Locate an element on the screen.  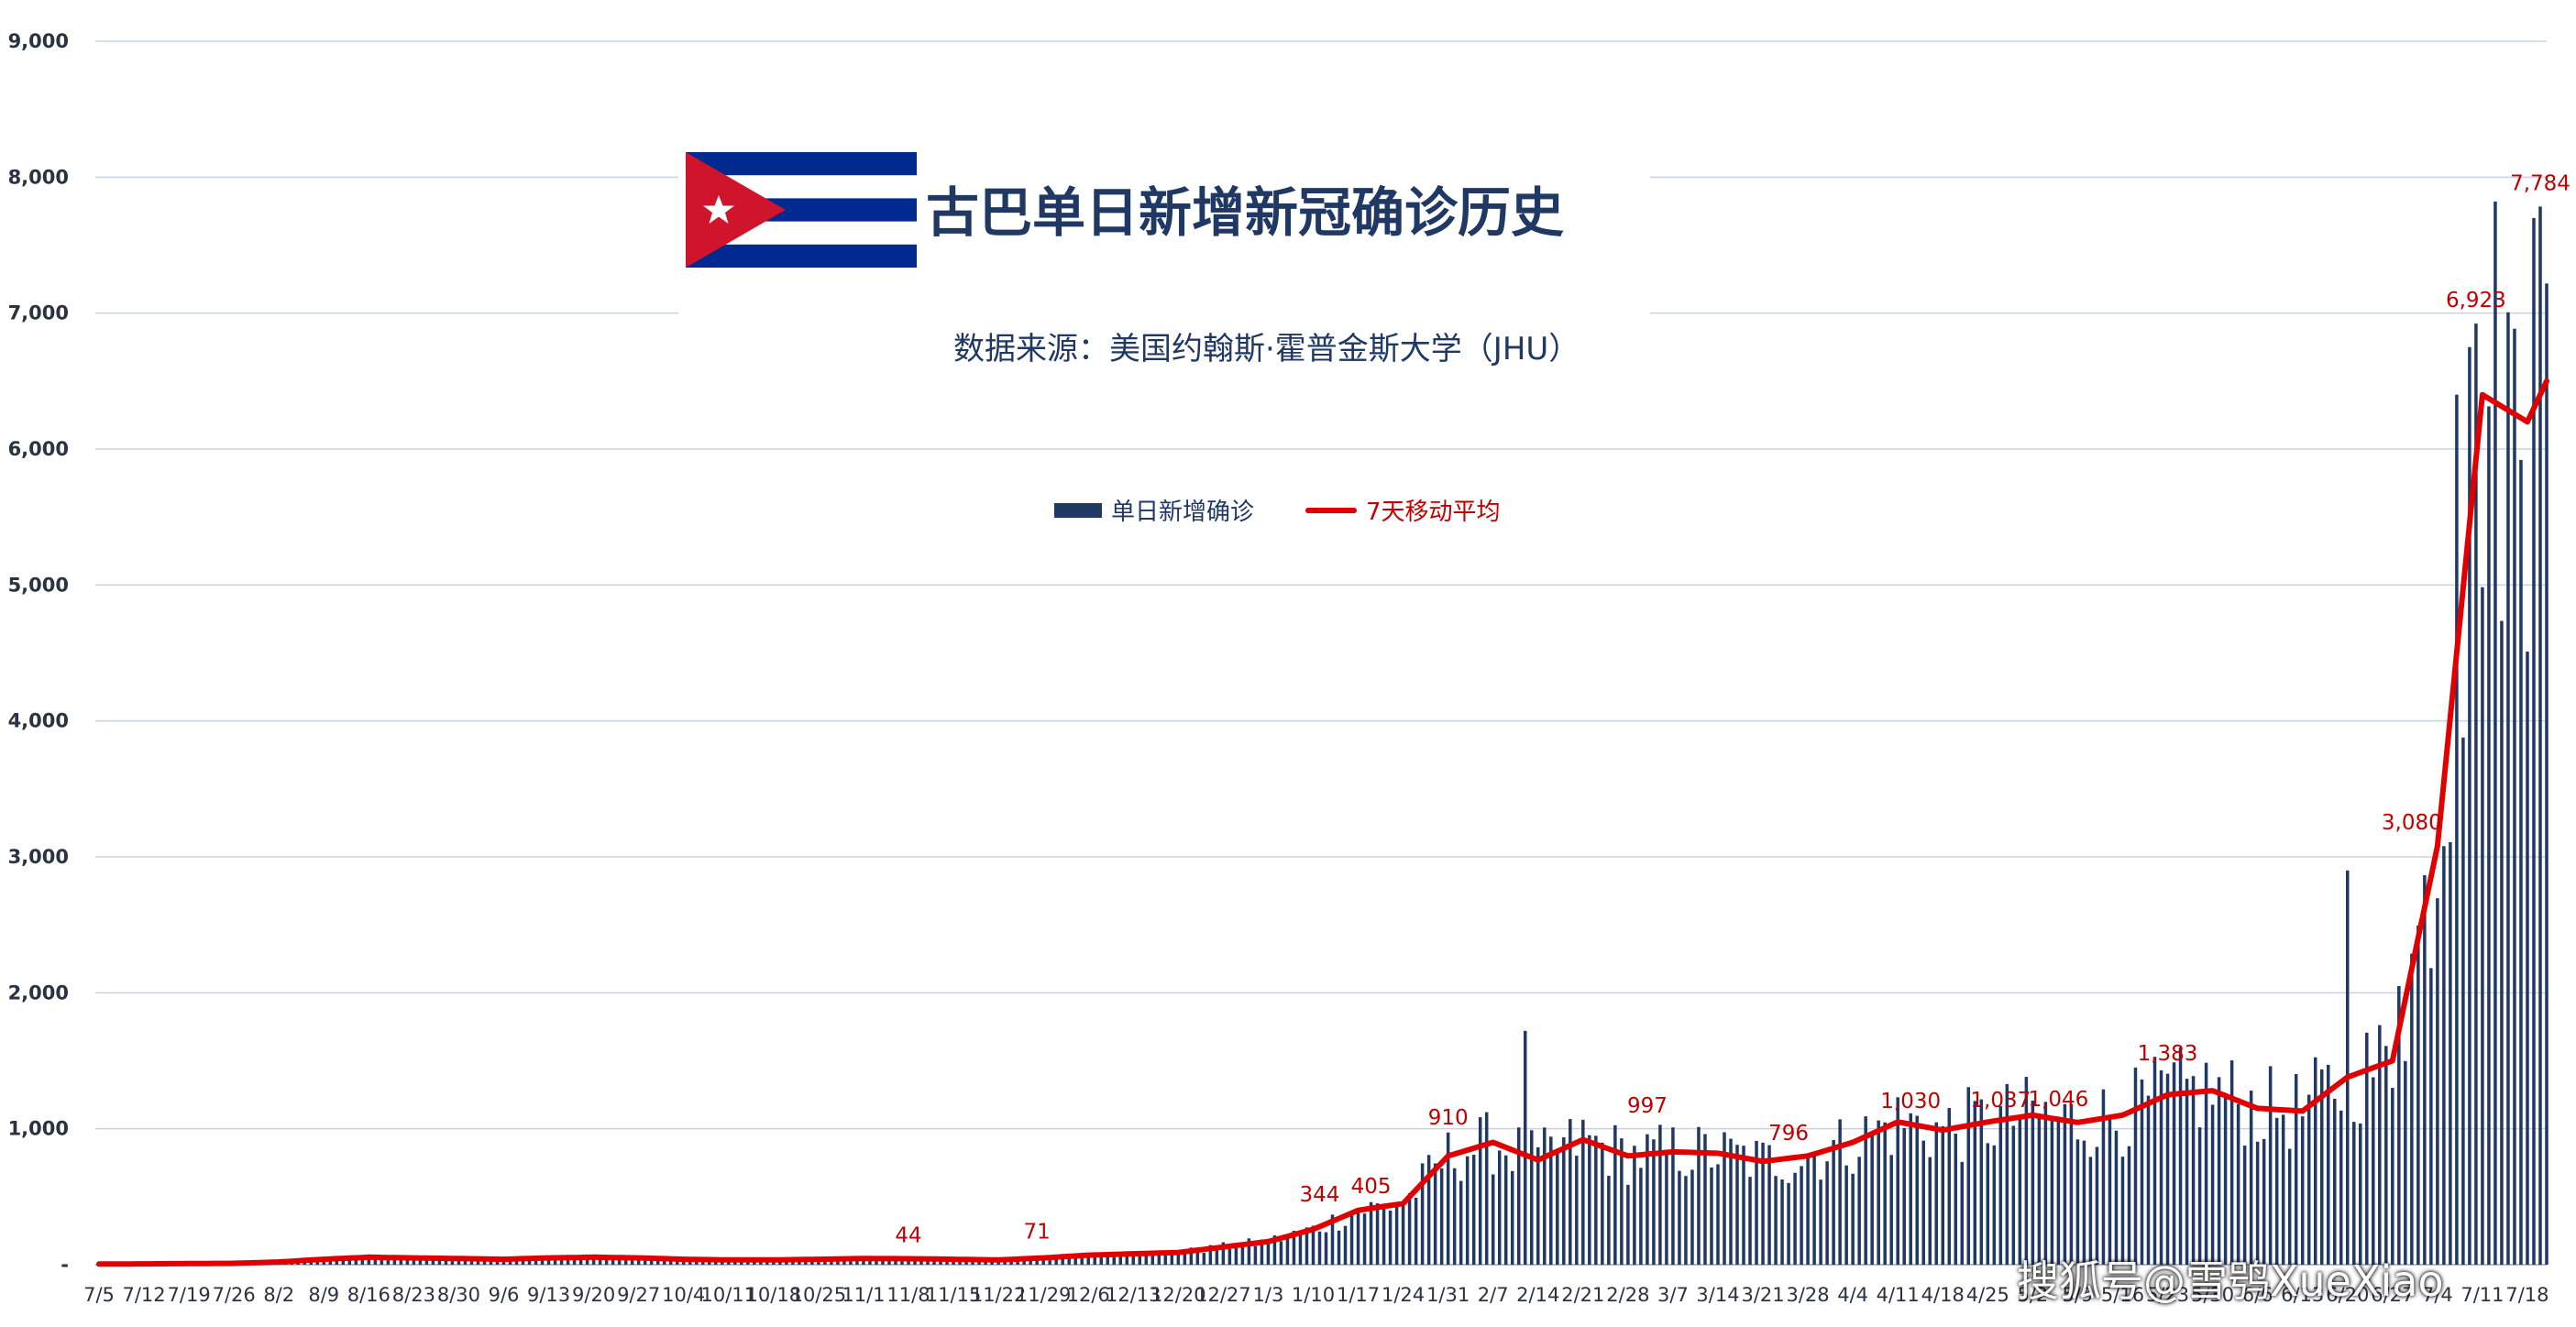
x-tick-label: 2/21 is located at coordinates (1583, 1295).